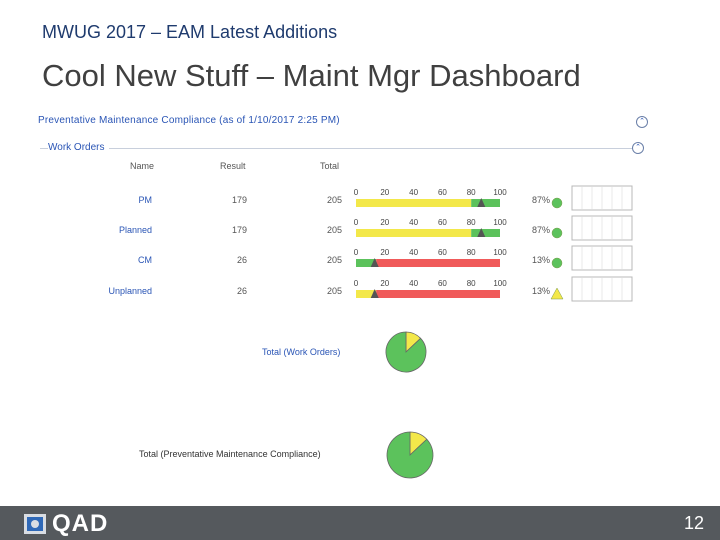 The height and width of the screenshot is (540, 720). I want to click on section-divider, so click(340, 148).